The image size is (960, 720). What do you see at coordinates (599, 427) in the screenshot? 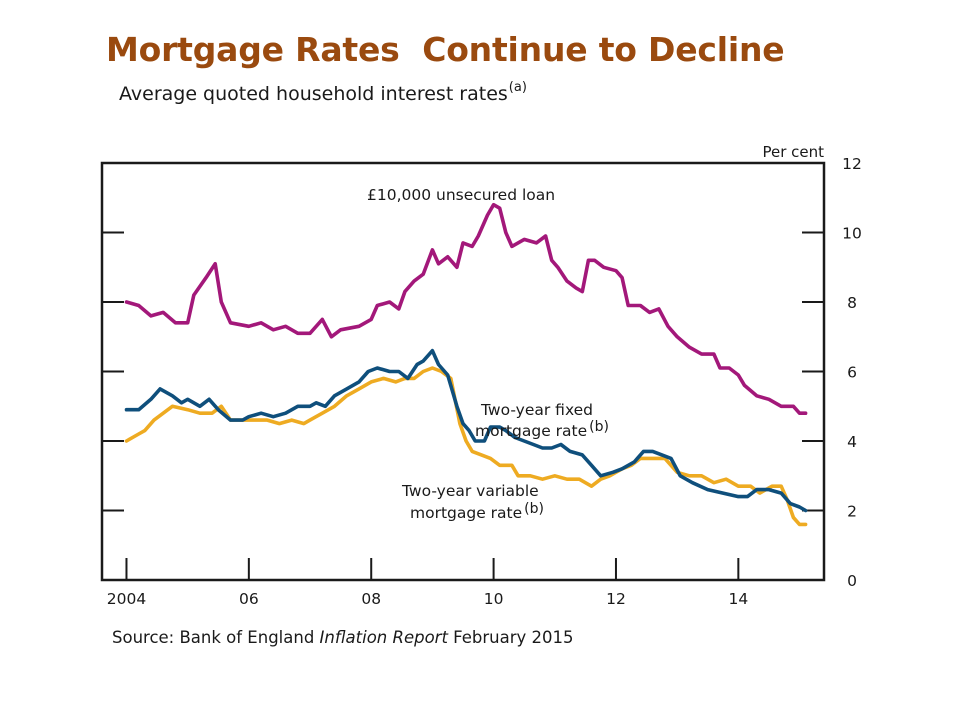
I see `series-label-fixed-rate-note: (b)` at bounding box center [599, 427].